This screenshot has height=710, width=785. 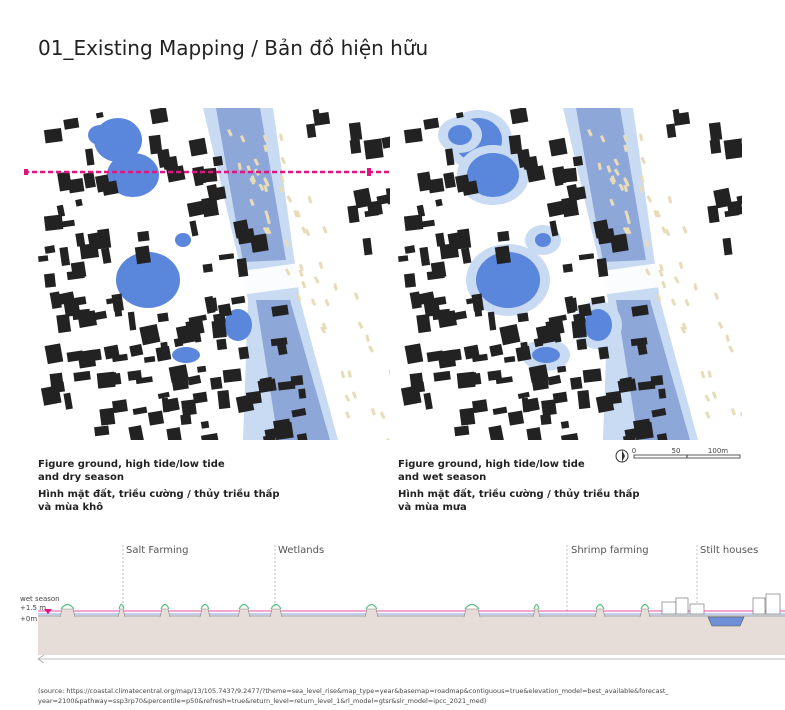 I want to click on cut-end, so click(x=26, y=172).